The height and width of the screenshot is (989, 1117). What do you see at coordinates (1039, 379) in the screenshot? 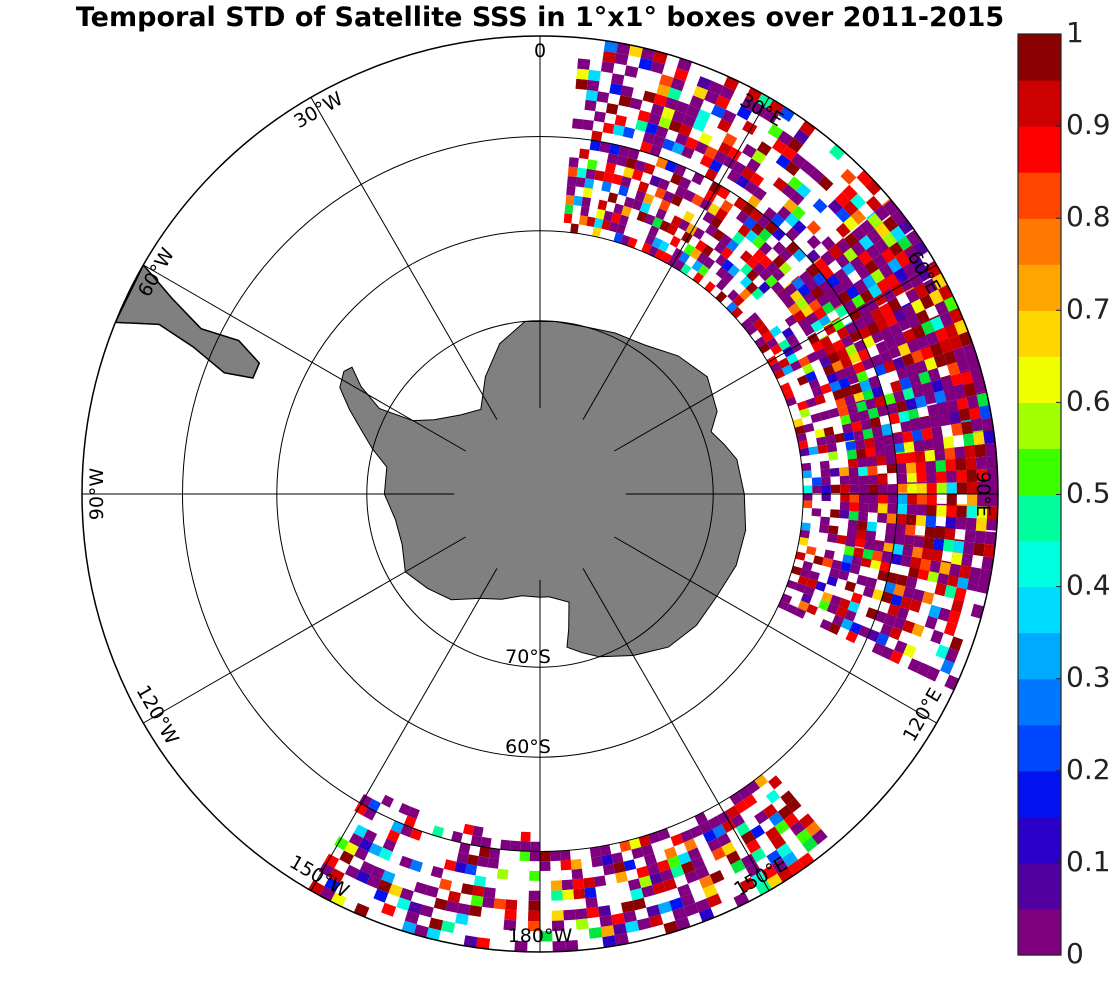
I see `colorbar-swatch` at bounding box center [1039, 379].